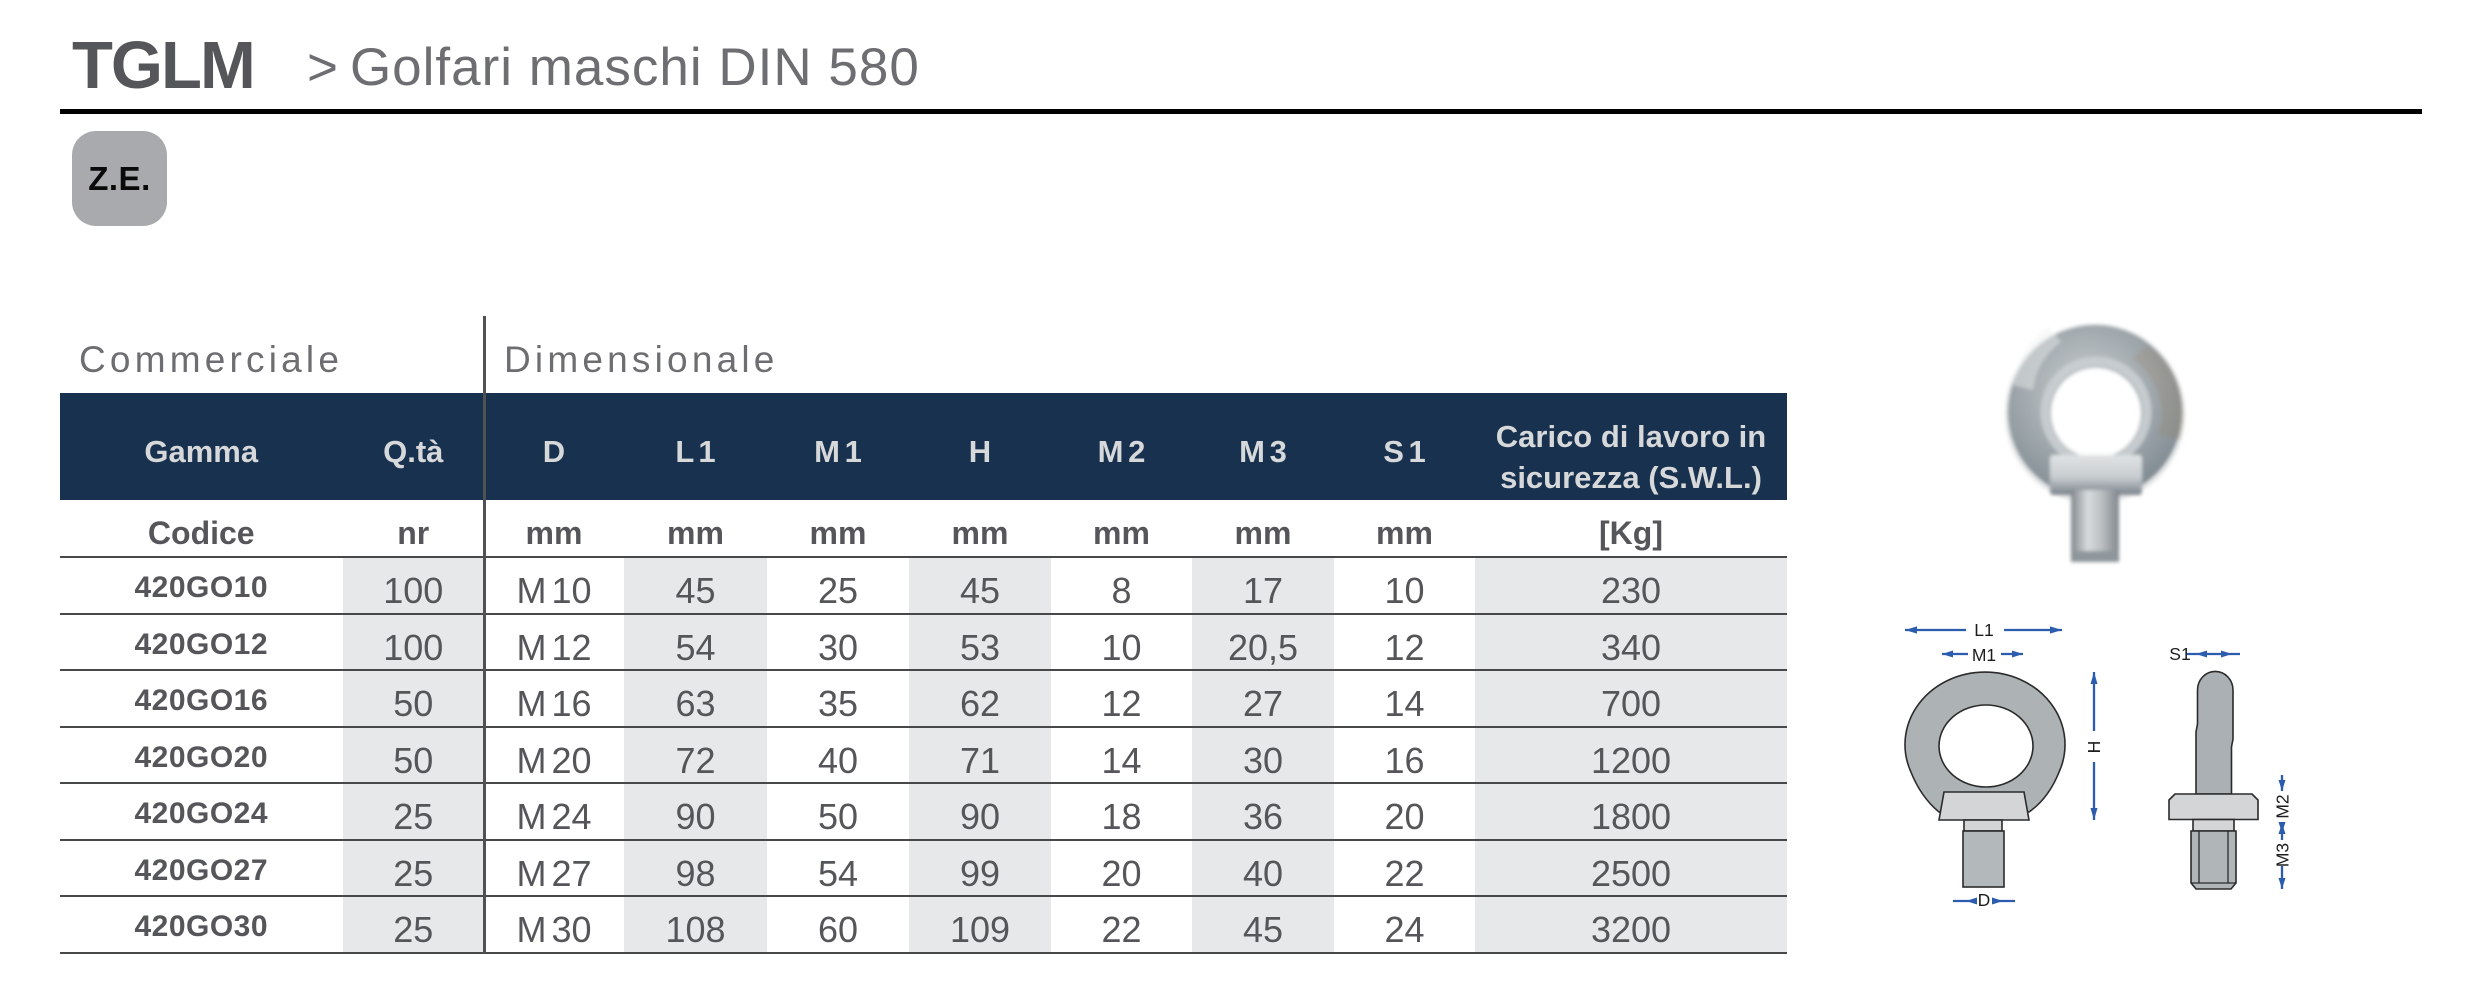 The image size is (2481, 1000). I want to click on svg-text: M2, so click(2283, 806).